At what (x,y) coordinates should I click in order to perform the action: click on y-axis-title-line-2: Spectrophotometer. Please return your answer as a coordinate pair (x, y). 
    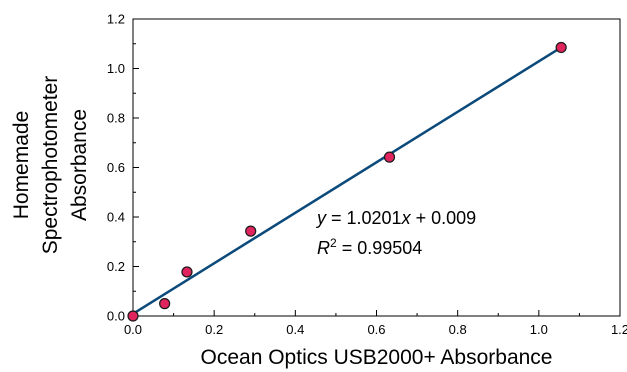
    Looking at the image, I should click on (50, 165).